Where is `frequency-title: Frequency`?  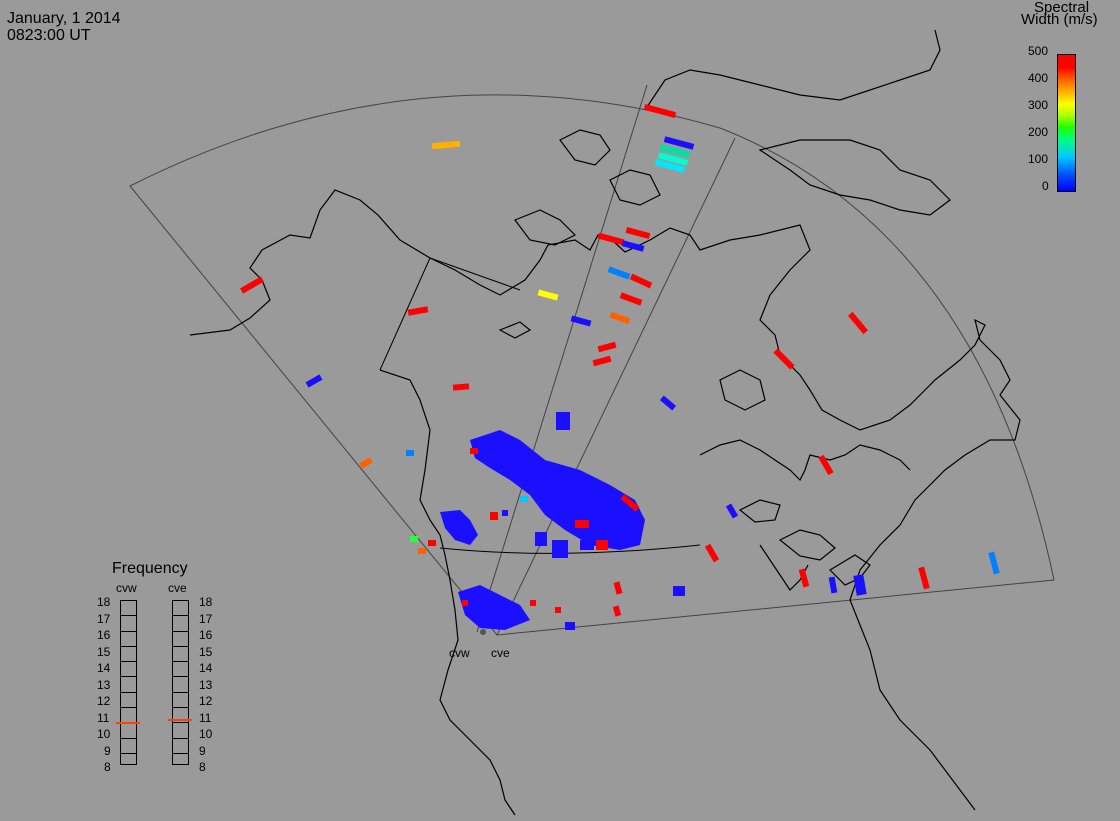
frequency-title: Frequency is located at coordinates (150, 568).